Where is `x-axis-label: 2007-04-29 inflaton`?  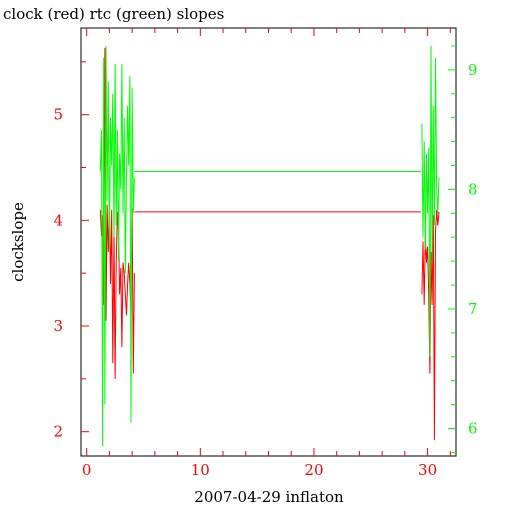
x-axis-label: 2007-04-29 inflaton is located at coordinates (269, 497).